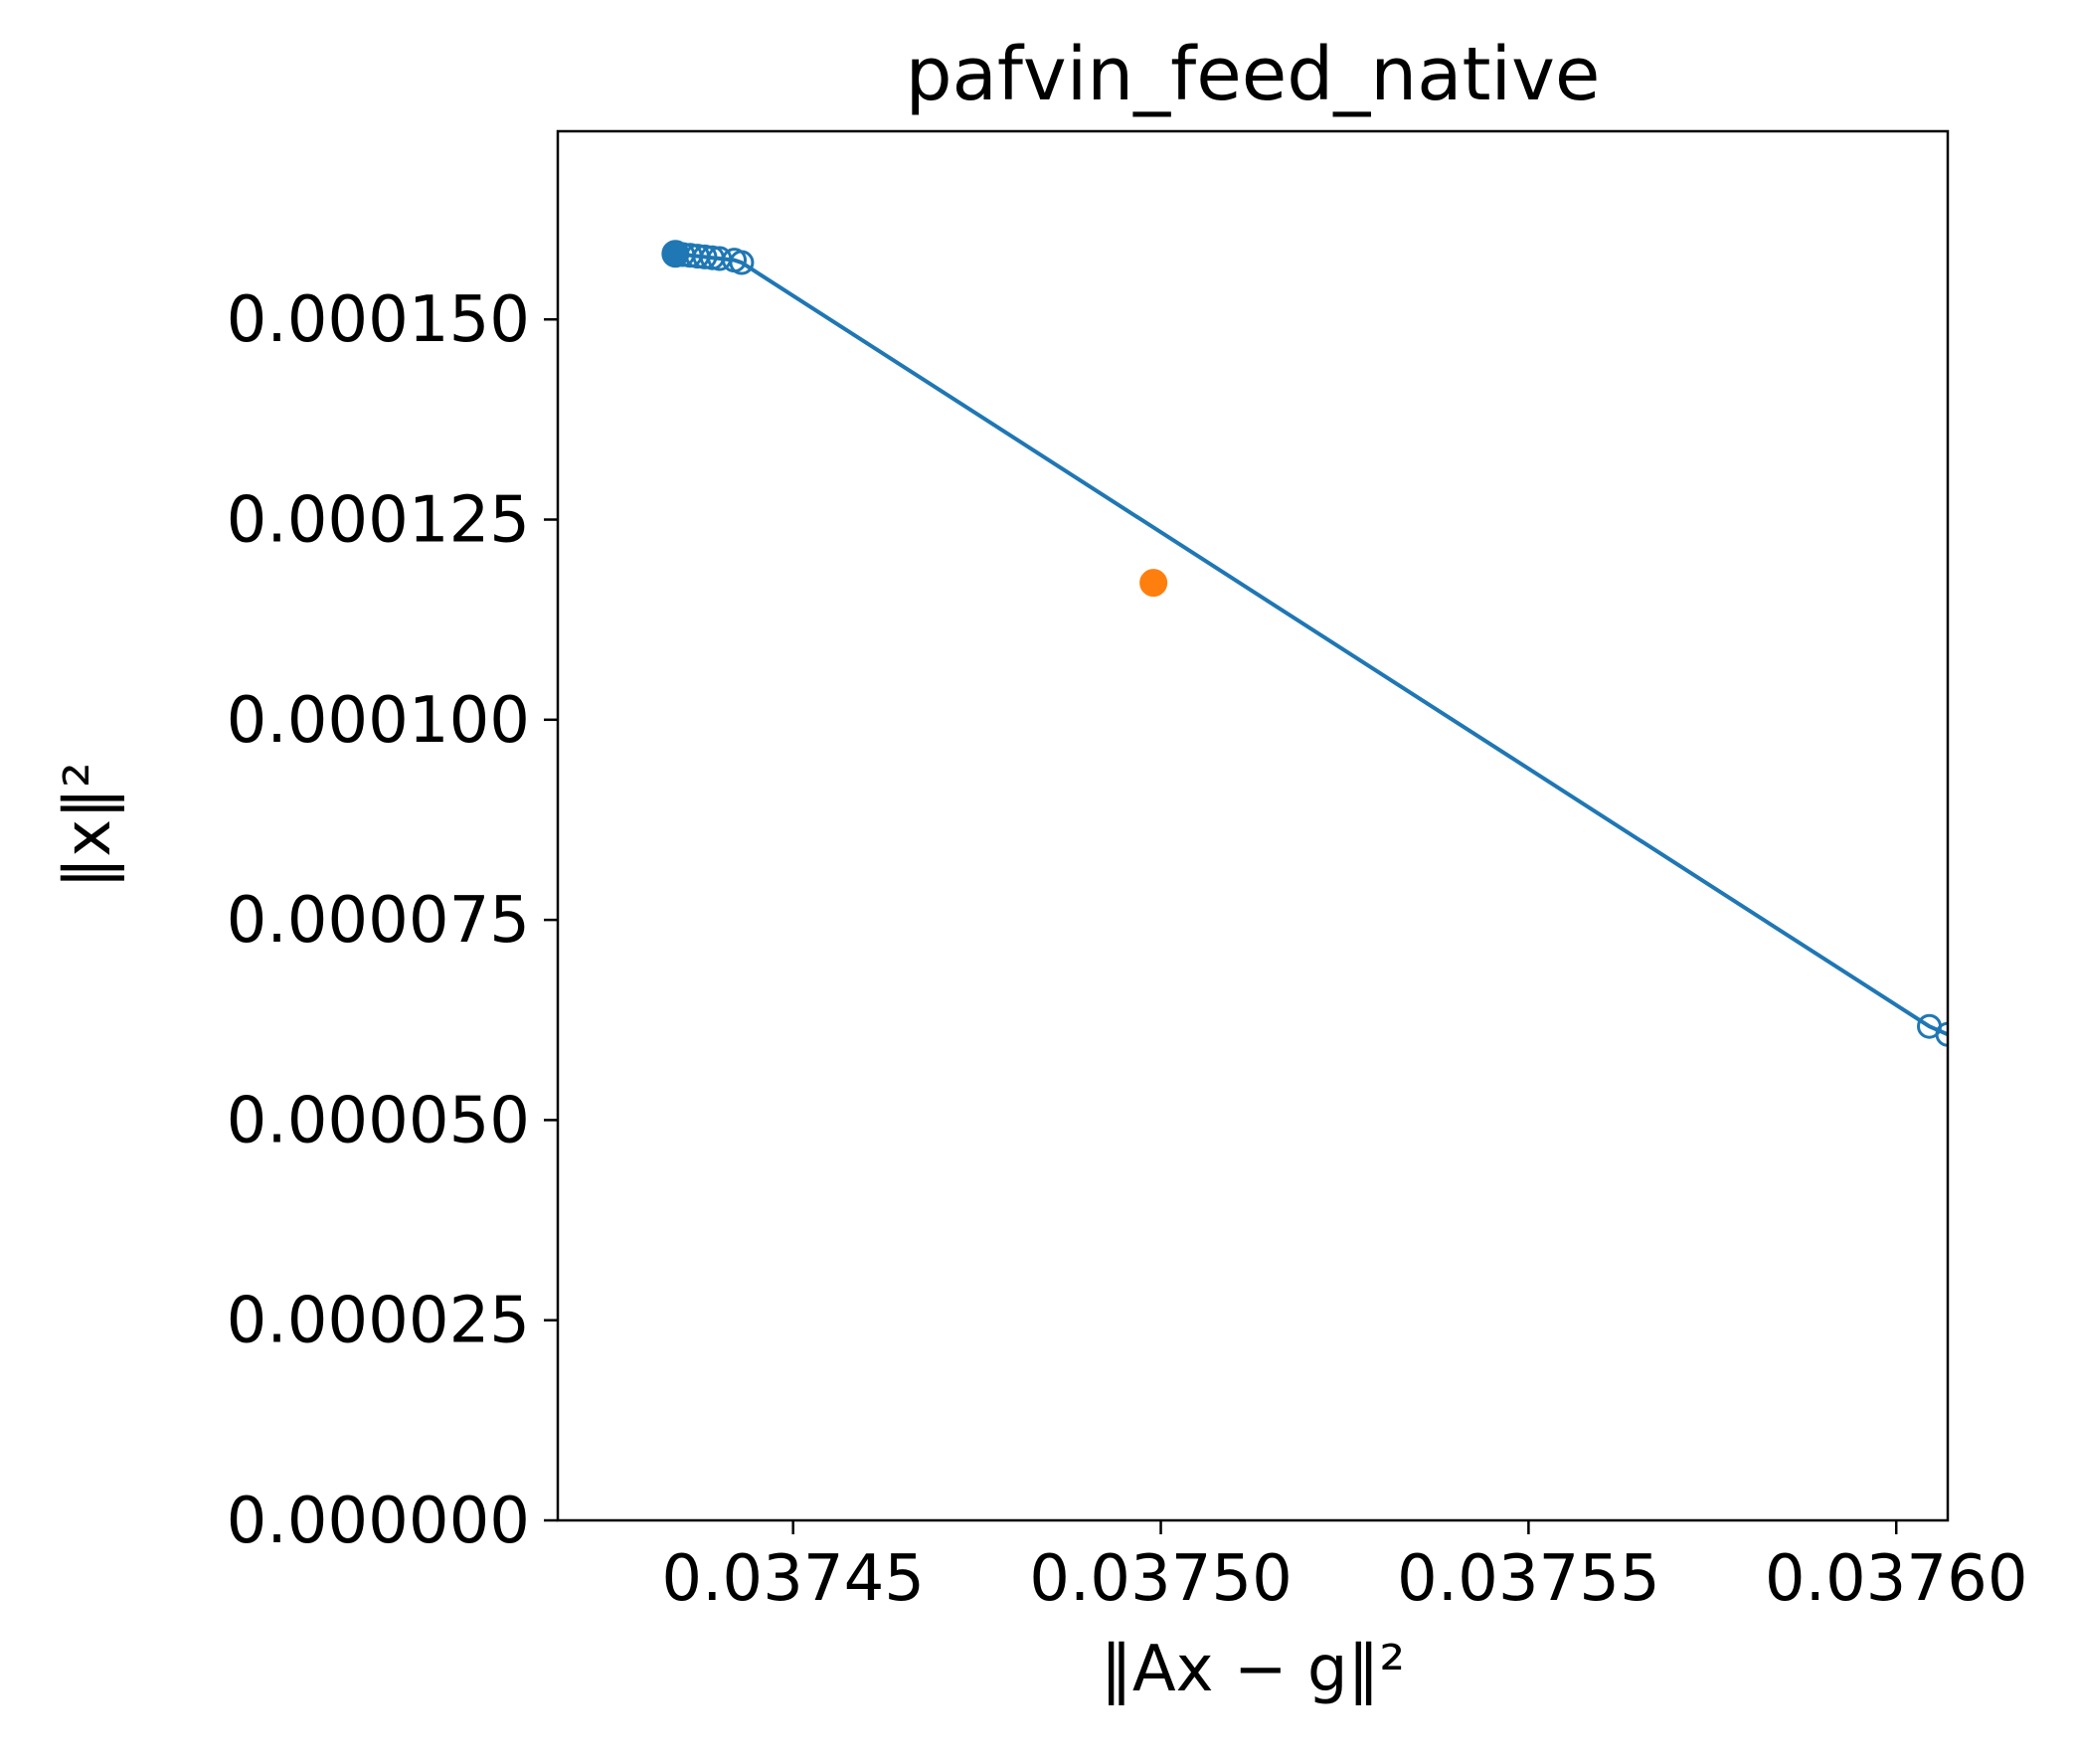  Describe the element at coordinates (379, 921) in the screenshot. I see `y-tick-label: 0.000075` at that location.